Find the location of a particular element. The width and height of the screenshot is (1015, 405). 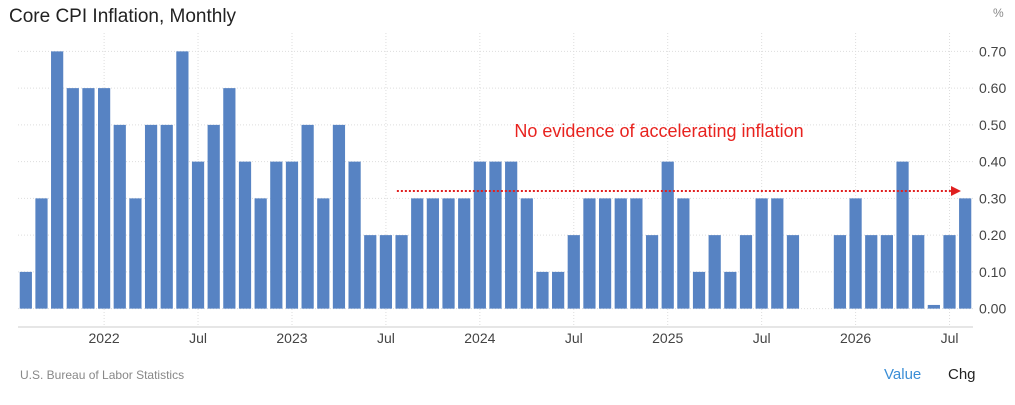

annotation-group: No evidence of accelerating inflation is located at coordinates (678, 159).